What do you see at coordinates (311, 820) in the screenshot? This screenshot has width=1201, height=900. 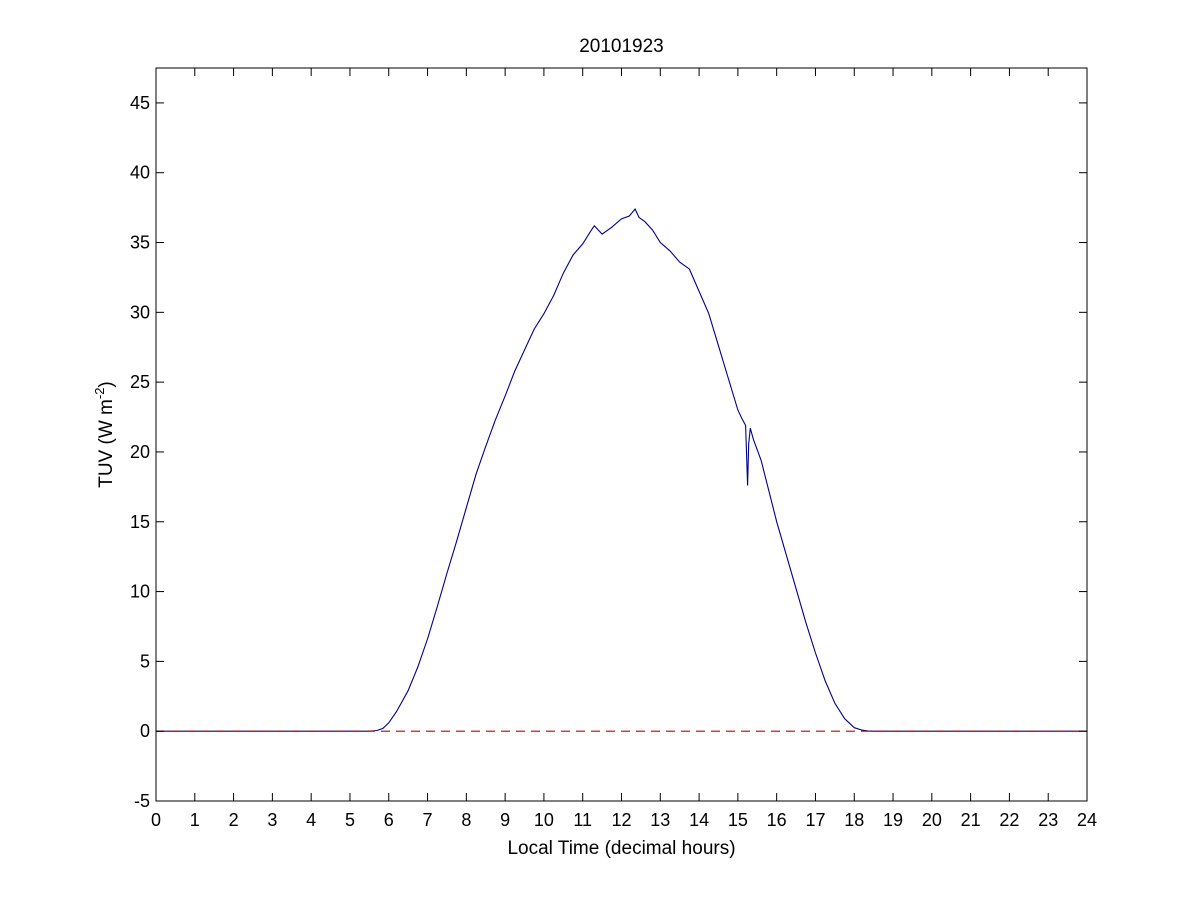 I see `x-tick-label: 4` at bounding box center [311, 820].